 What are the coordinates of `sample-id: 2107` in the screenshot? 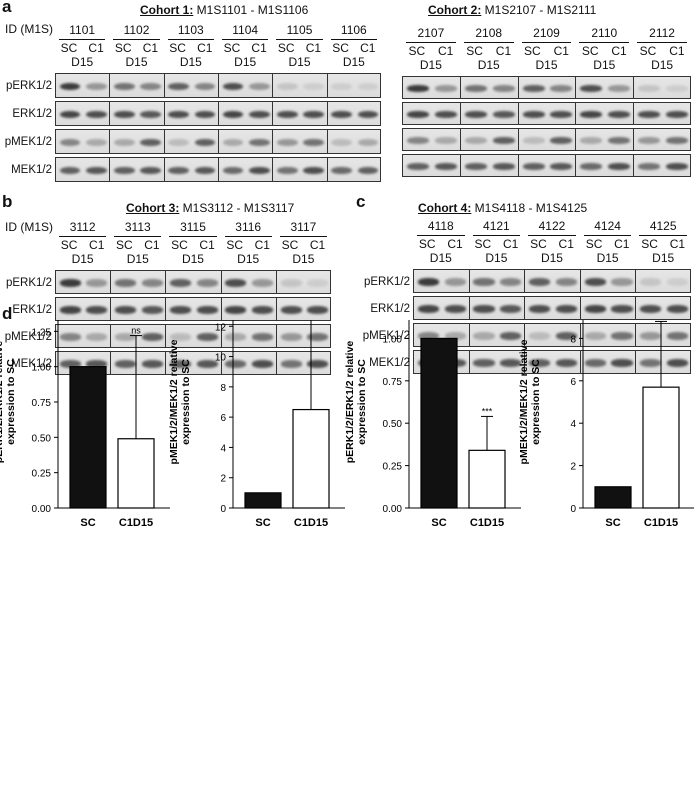 It's located at (431, 33).